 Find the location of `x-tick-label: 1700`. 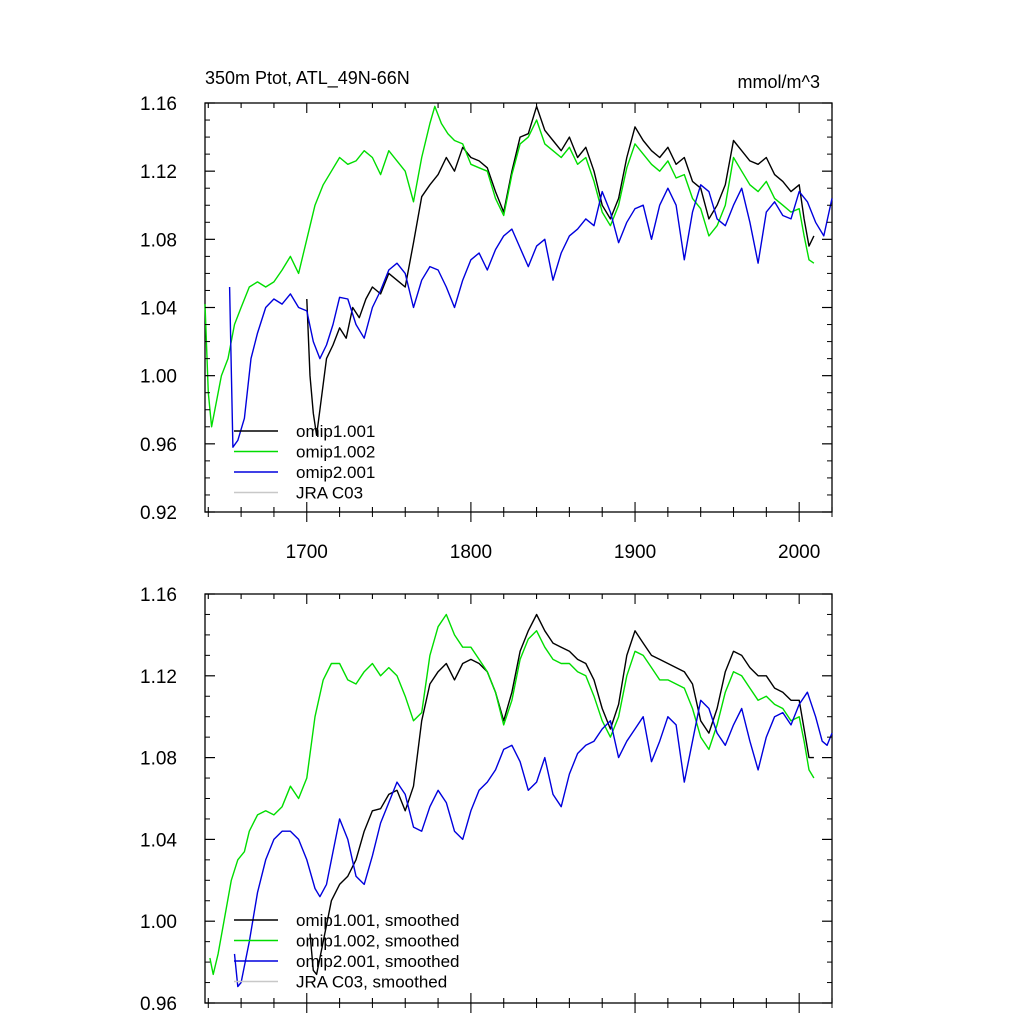

x-tick-label: 1700 is located at coordinates (307, 552).